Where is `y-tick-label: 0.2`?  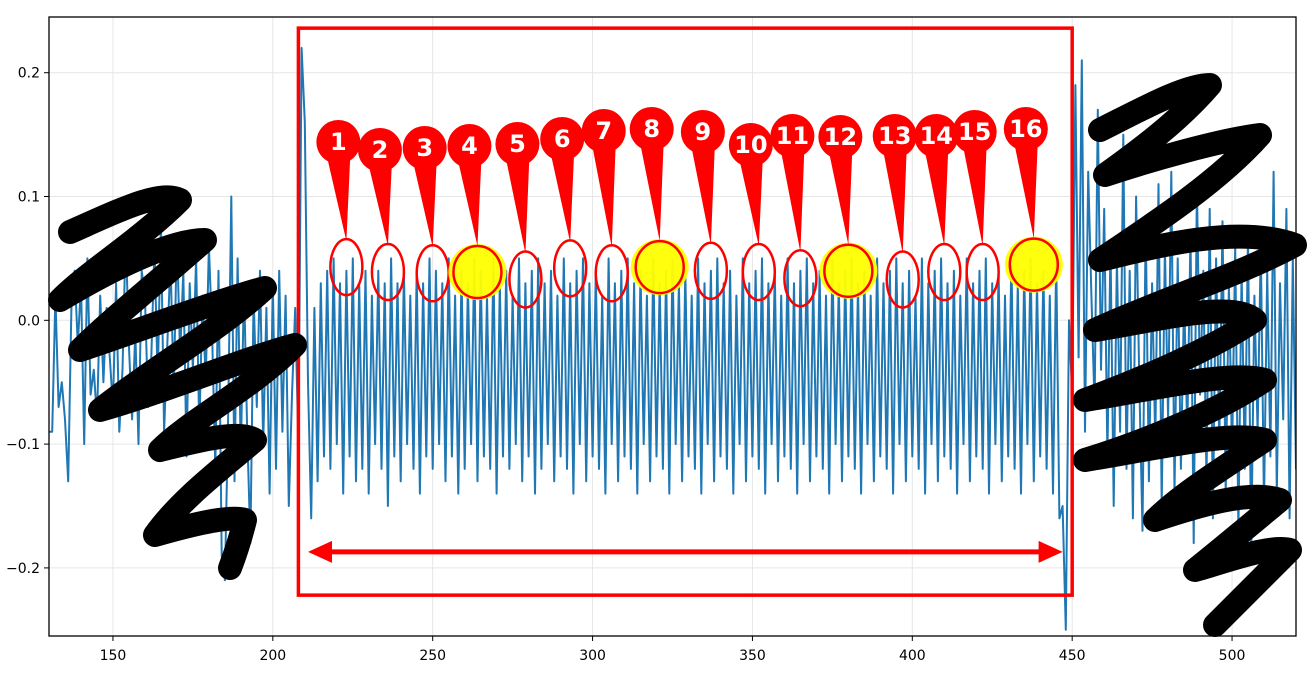 y-tick-label: 0.2 is located at coordinates (29, 74).